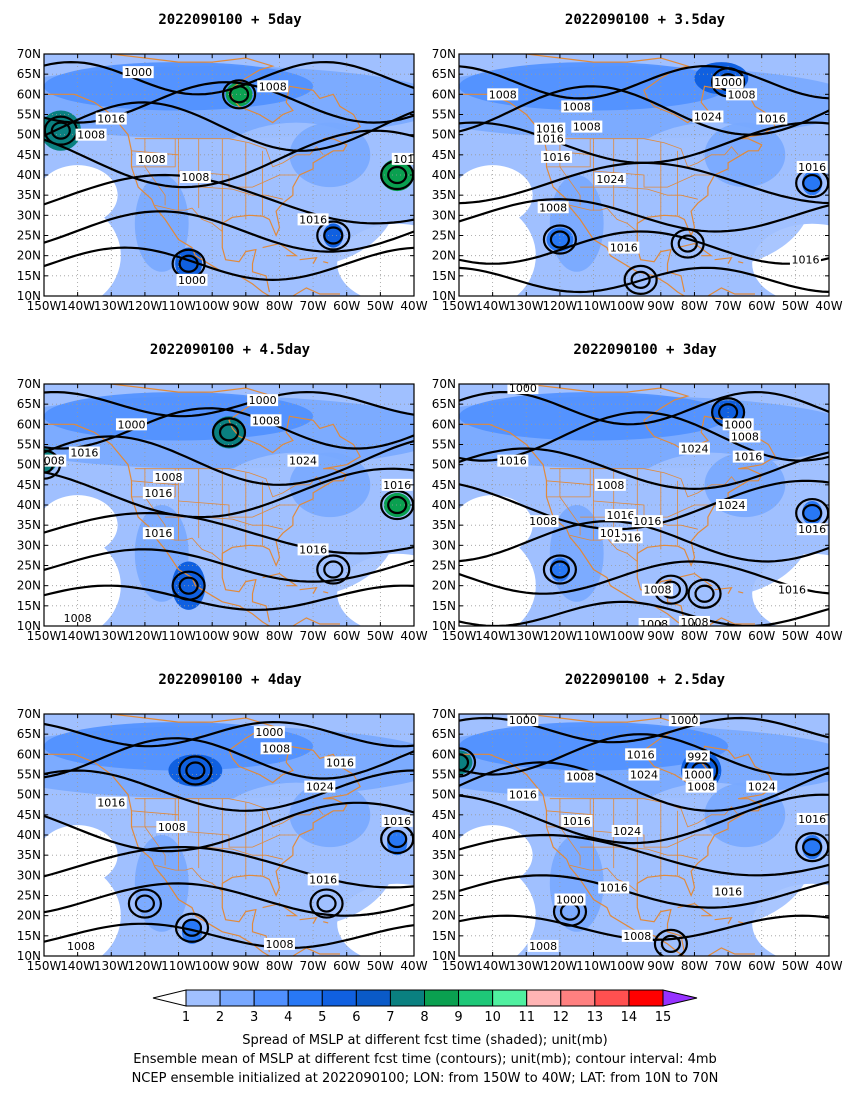 This screenshot has height=1100, width=850. What do you see at coordinates (728, 966) in the screenshot?
I see `lon-tick-label: 70W` at bounding box center [728, 966].